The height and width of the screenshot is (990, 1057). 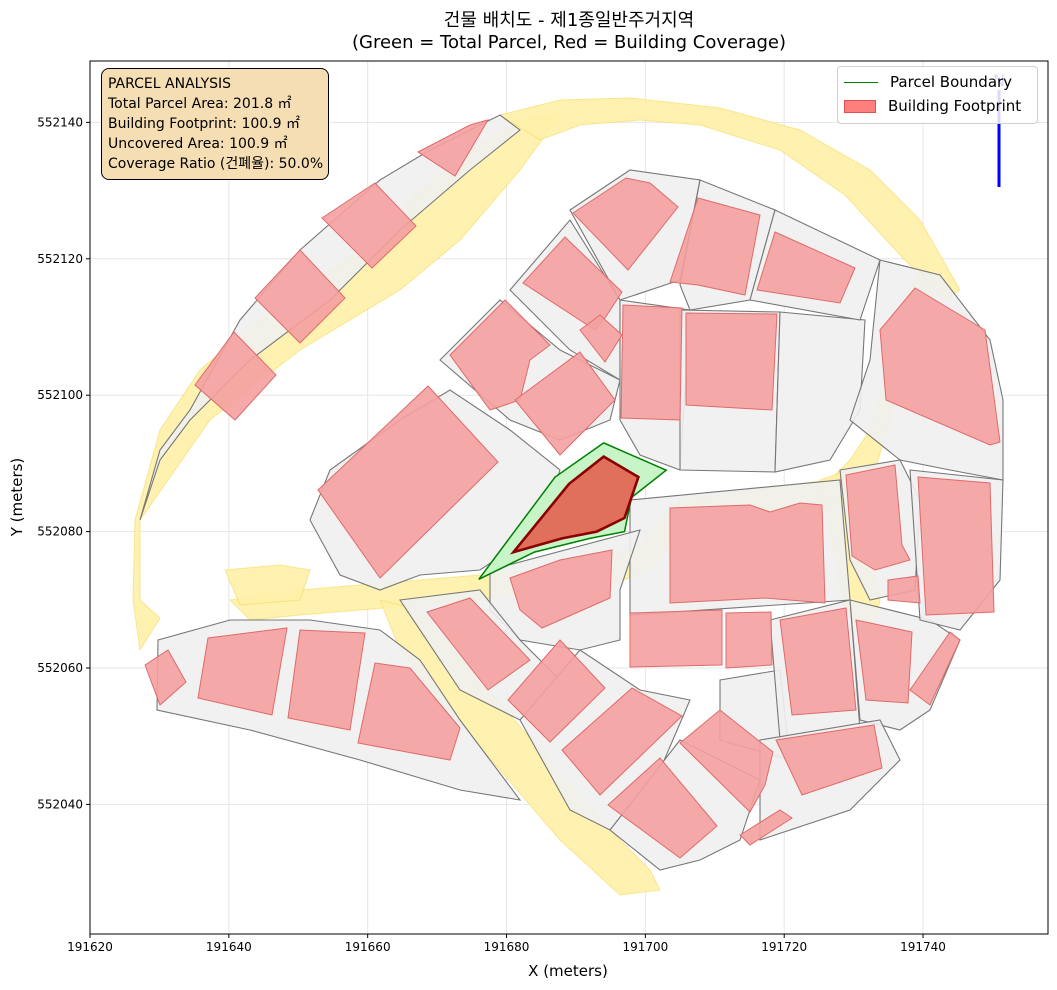 What do you see at coordinates (216, 164) in the screenshot?
I see `info-coverage: Coverage Ratio (건폐율): 50.0%` at bounding box center [216, 164].